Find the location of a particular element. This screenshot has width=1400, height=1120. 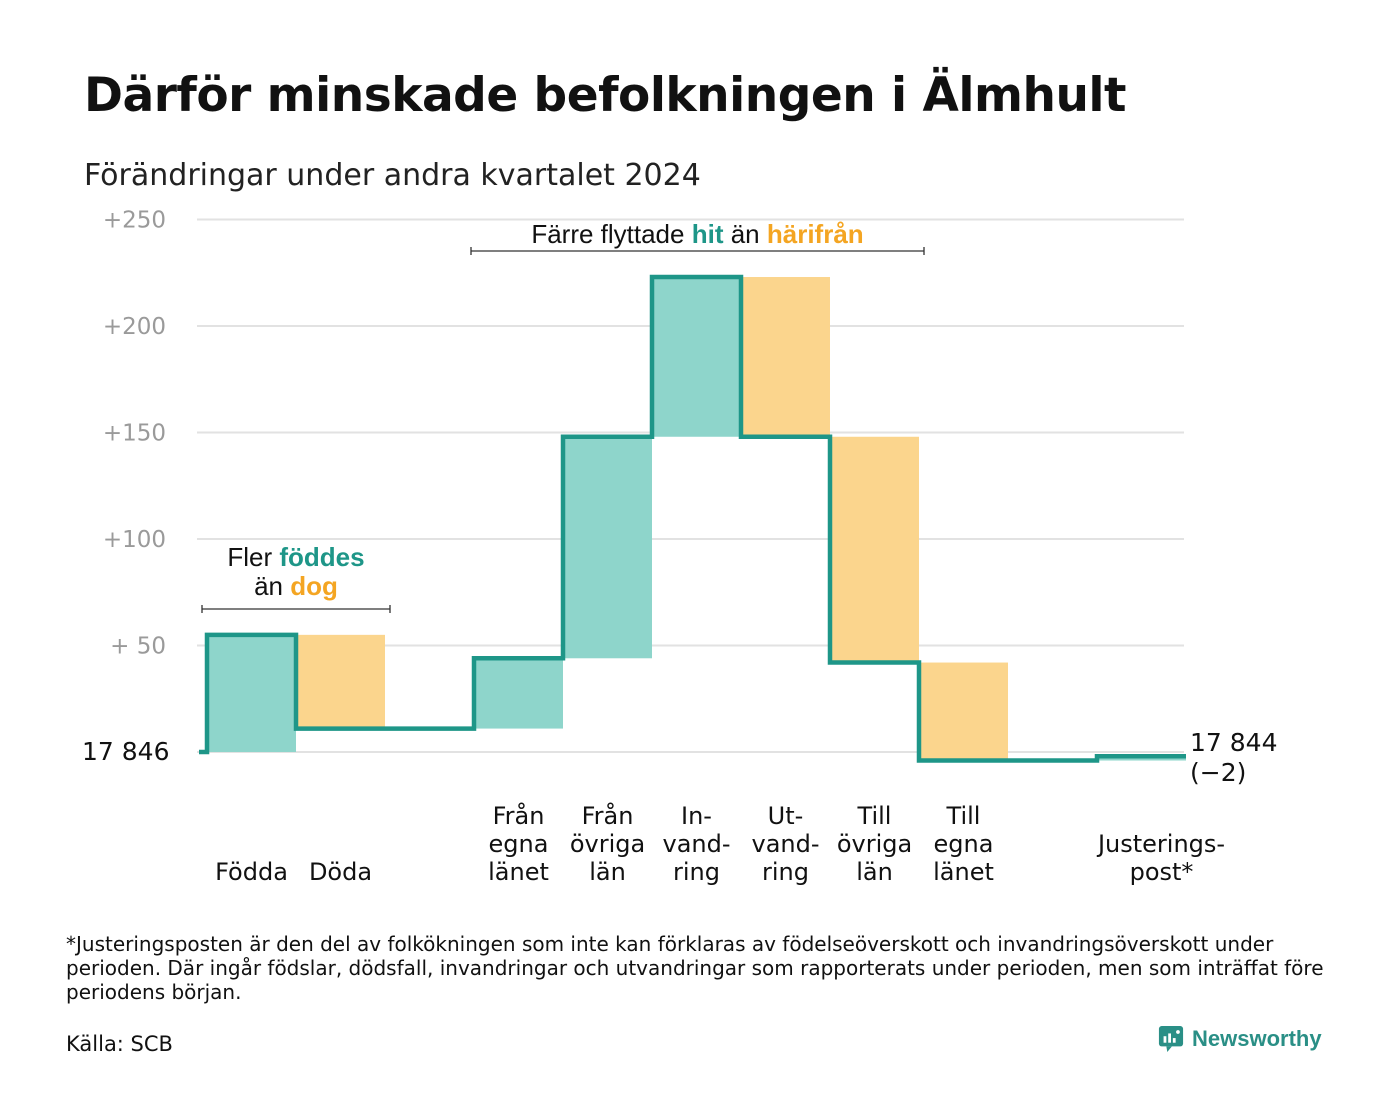

baseline-value-label: 17 846 is located at coordinates (125, 751).